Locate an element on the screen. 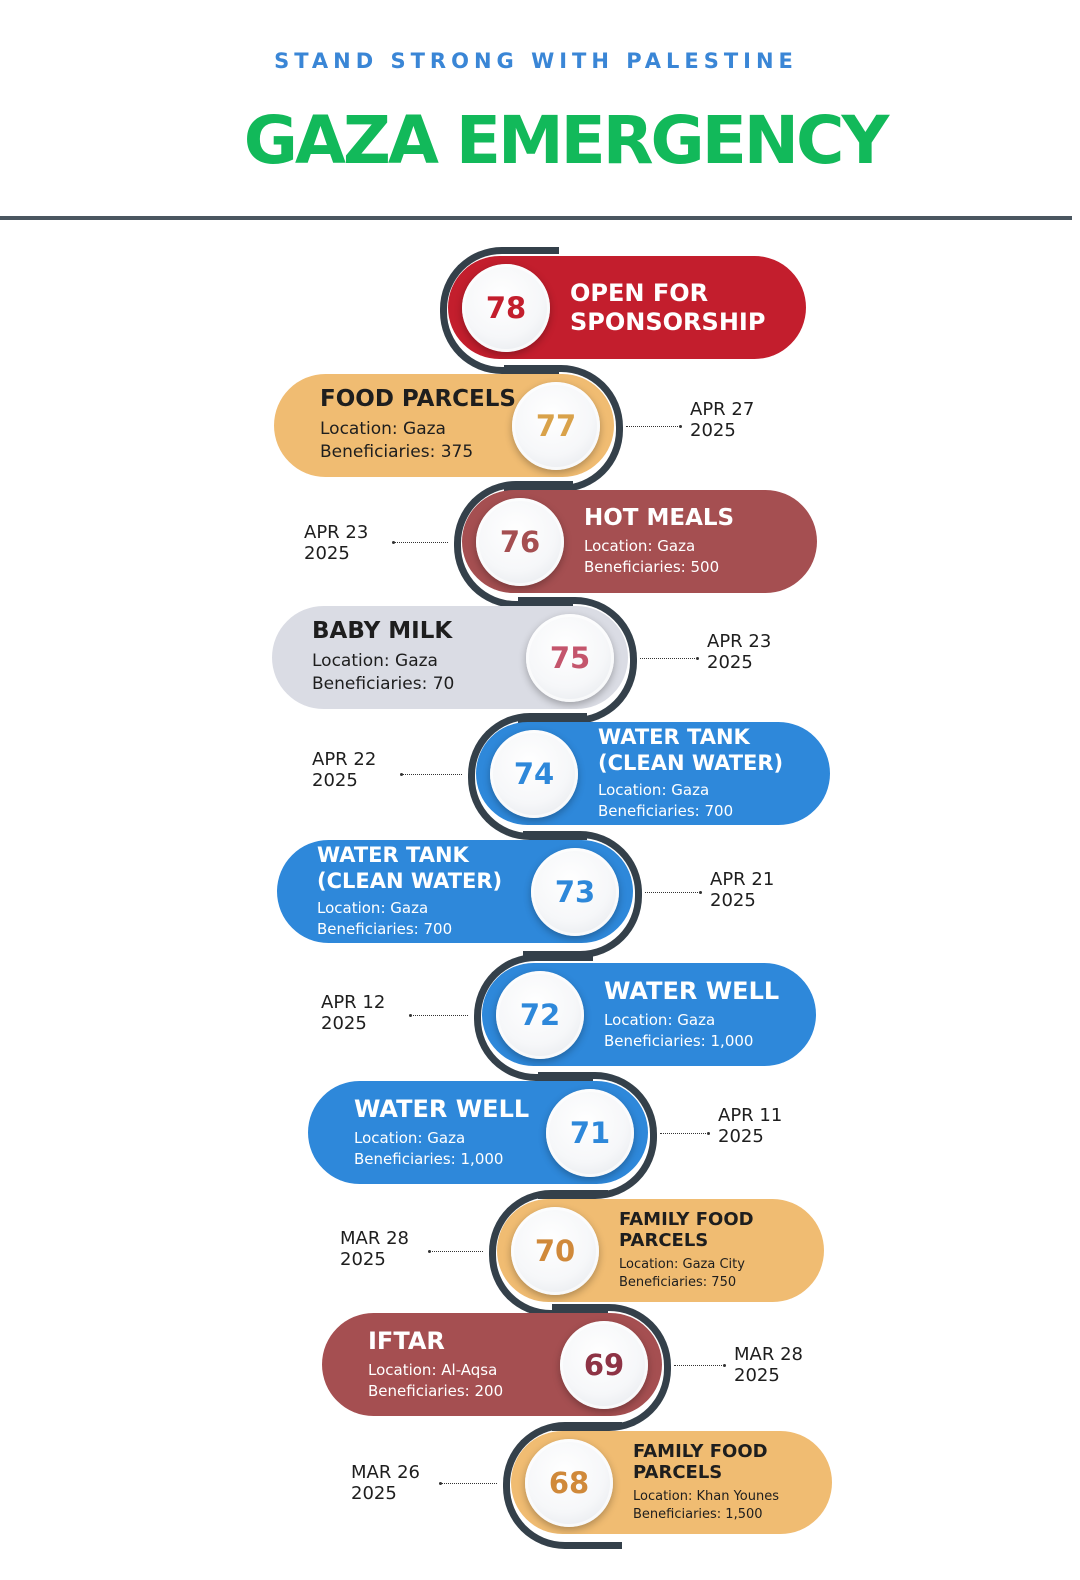  project-number-badge: 78 is located at coordinates (506, 308).